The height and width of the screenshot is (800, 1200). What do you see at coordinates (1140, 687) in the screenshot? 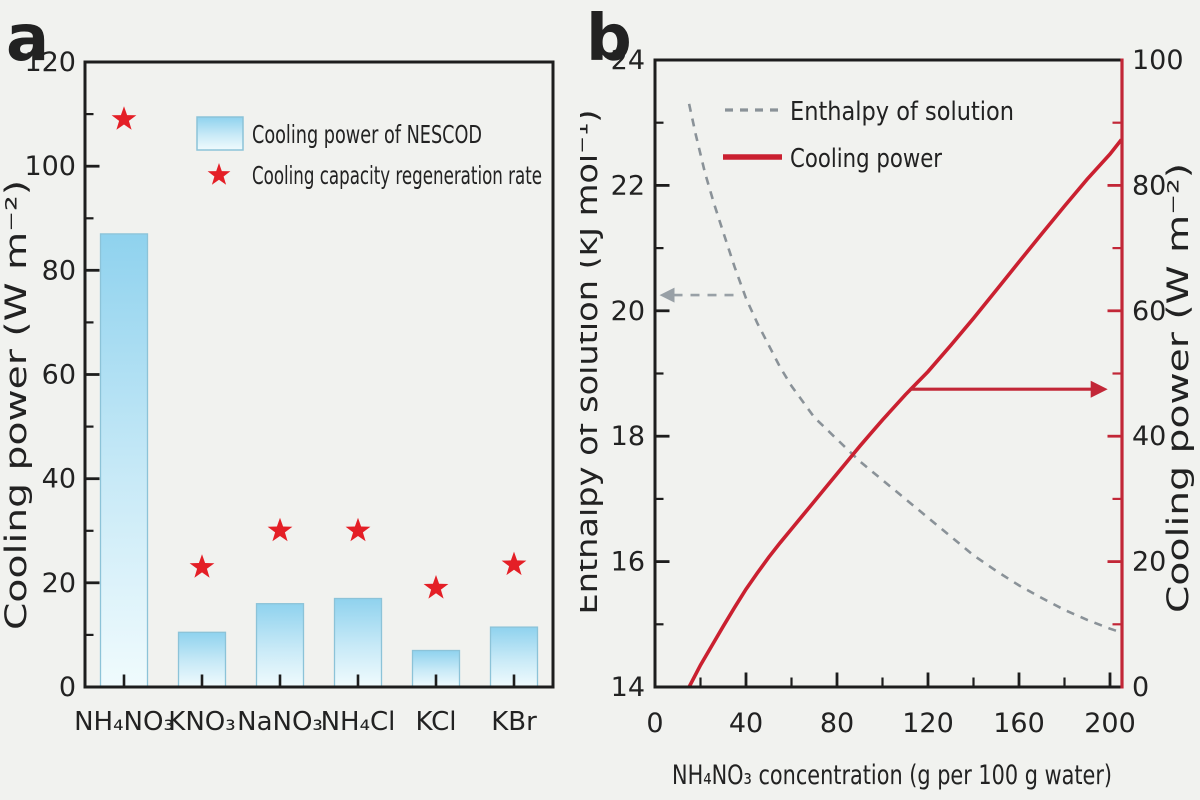
I see `right-tick-label-0: 0` at bounding box center [1140, 687].